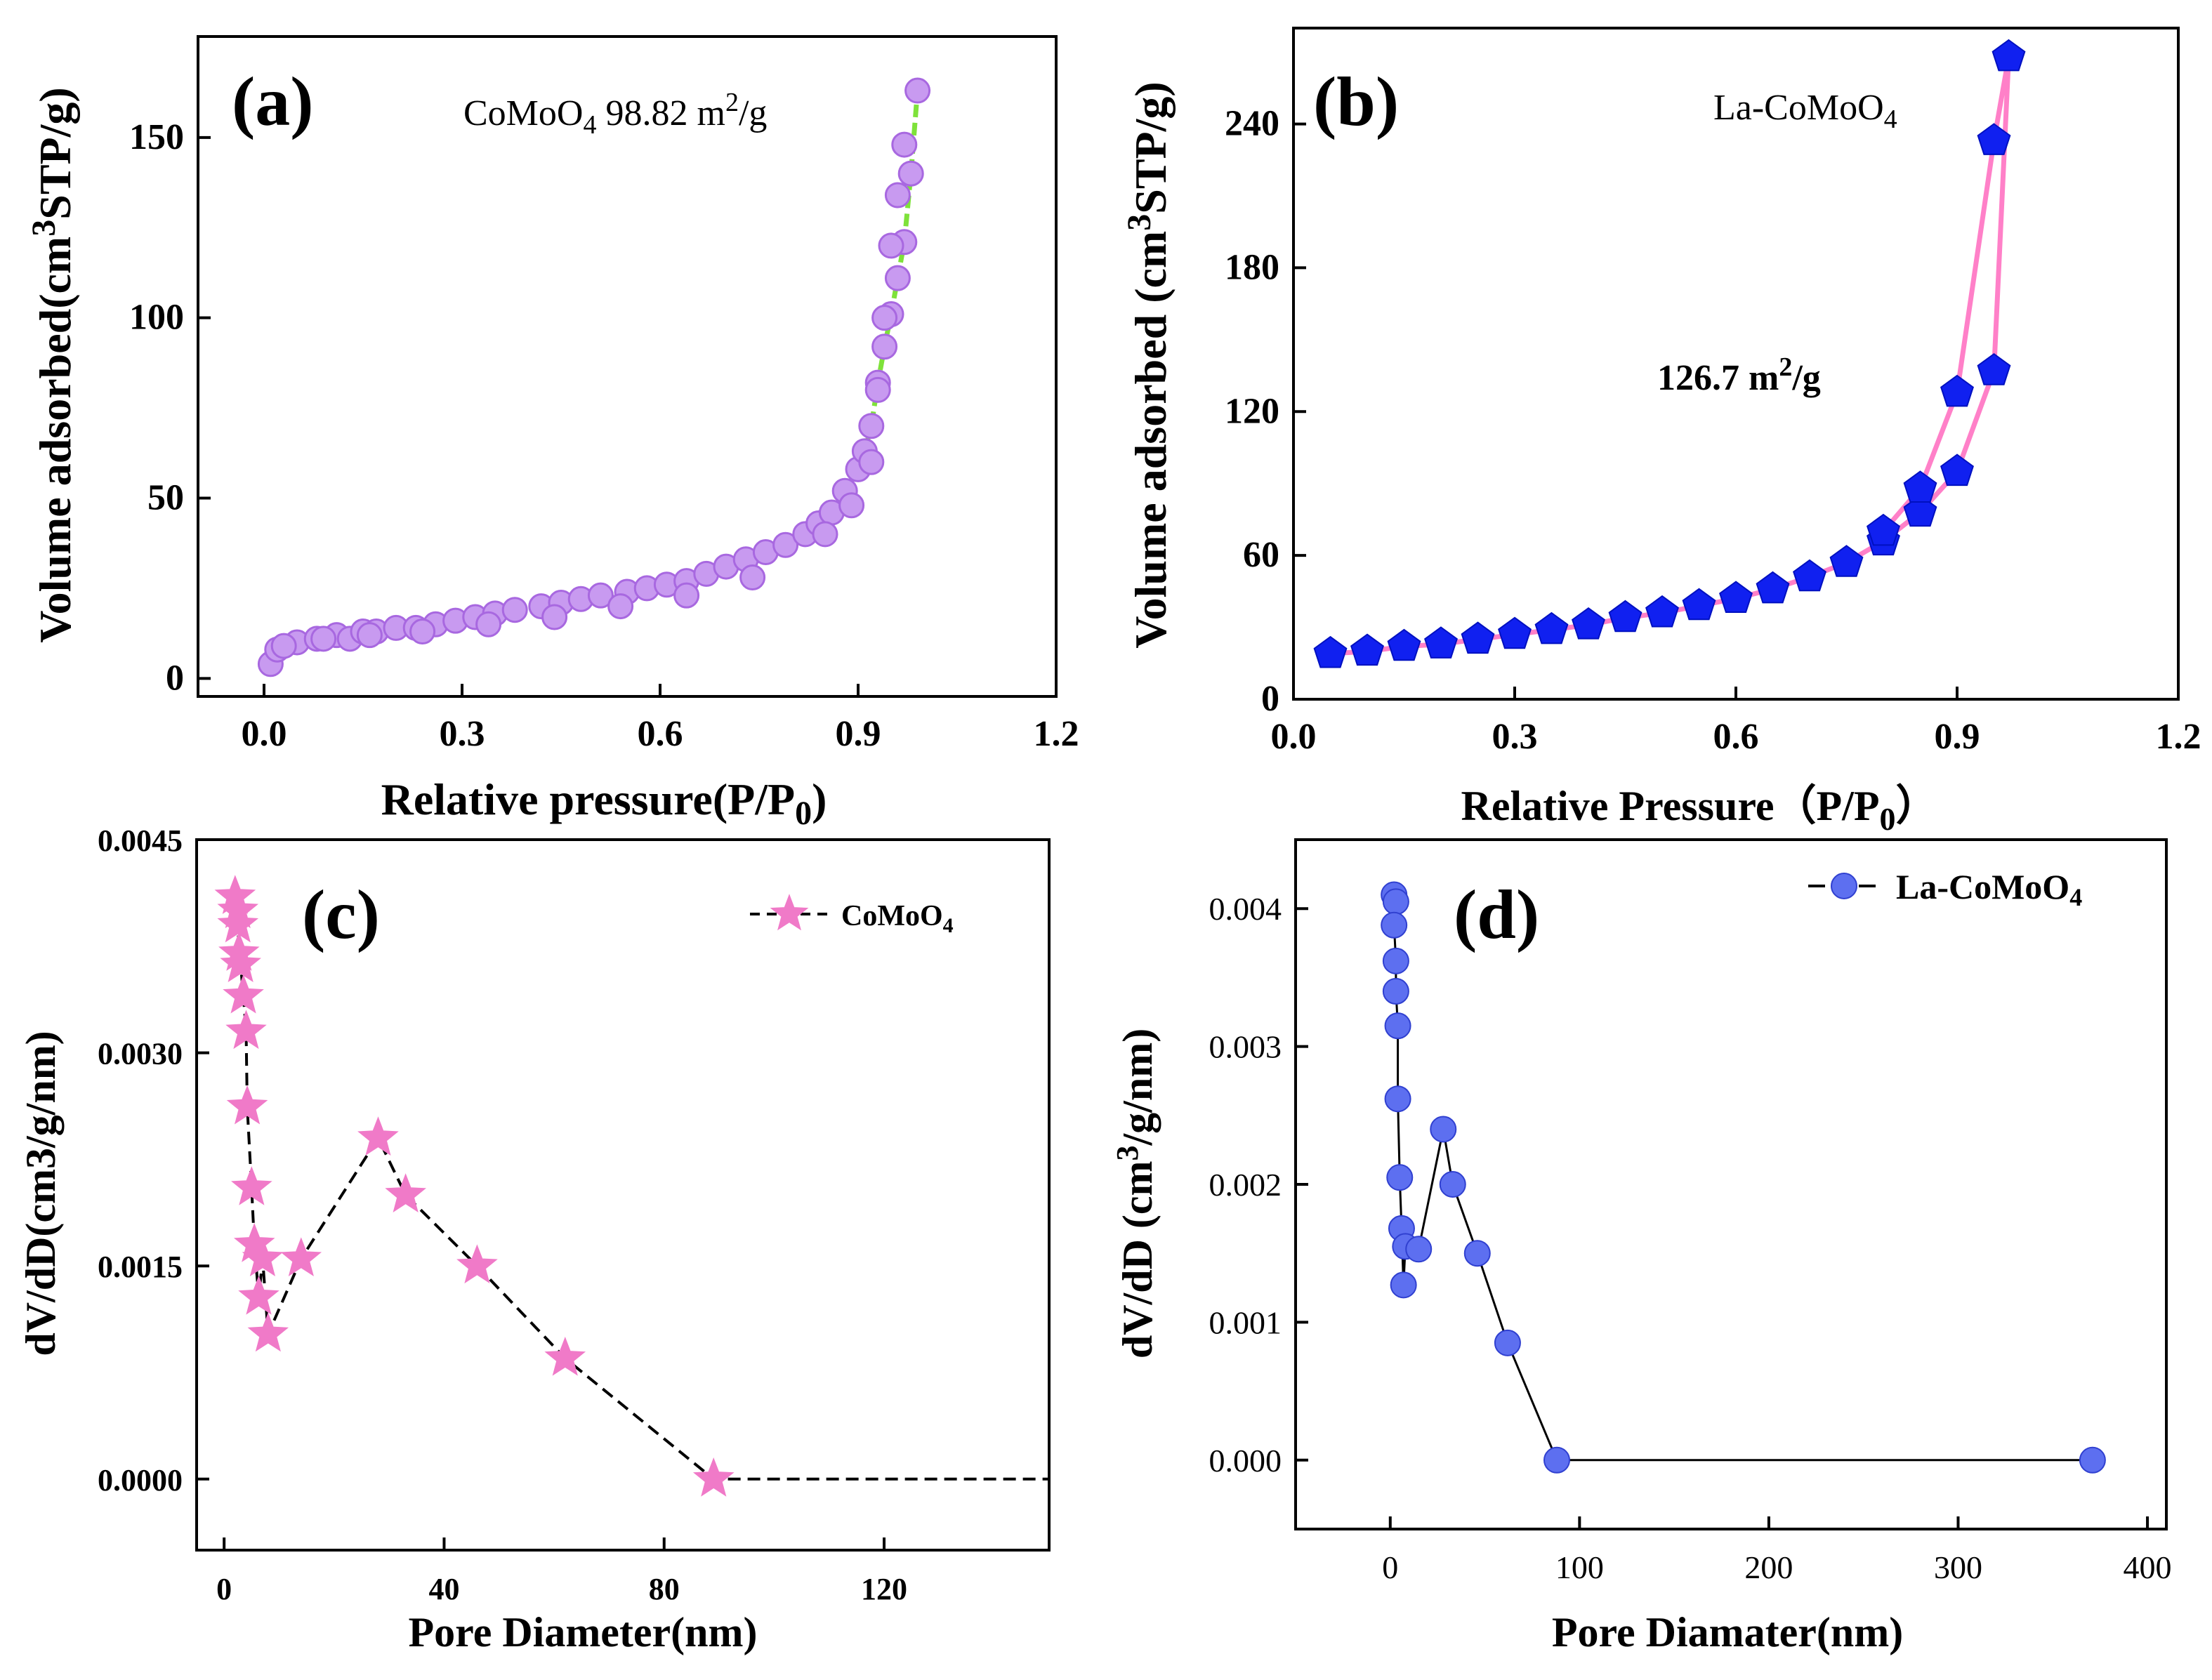 This screenshot has width=2212, height=1680. What do you see at coordinates (1958, 1567) in the screenshot?
I see `x-tick-label: 300` at bounding box center [1958, 1567].